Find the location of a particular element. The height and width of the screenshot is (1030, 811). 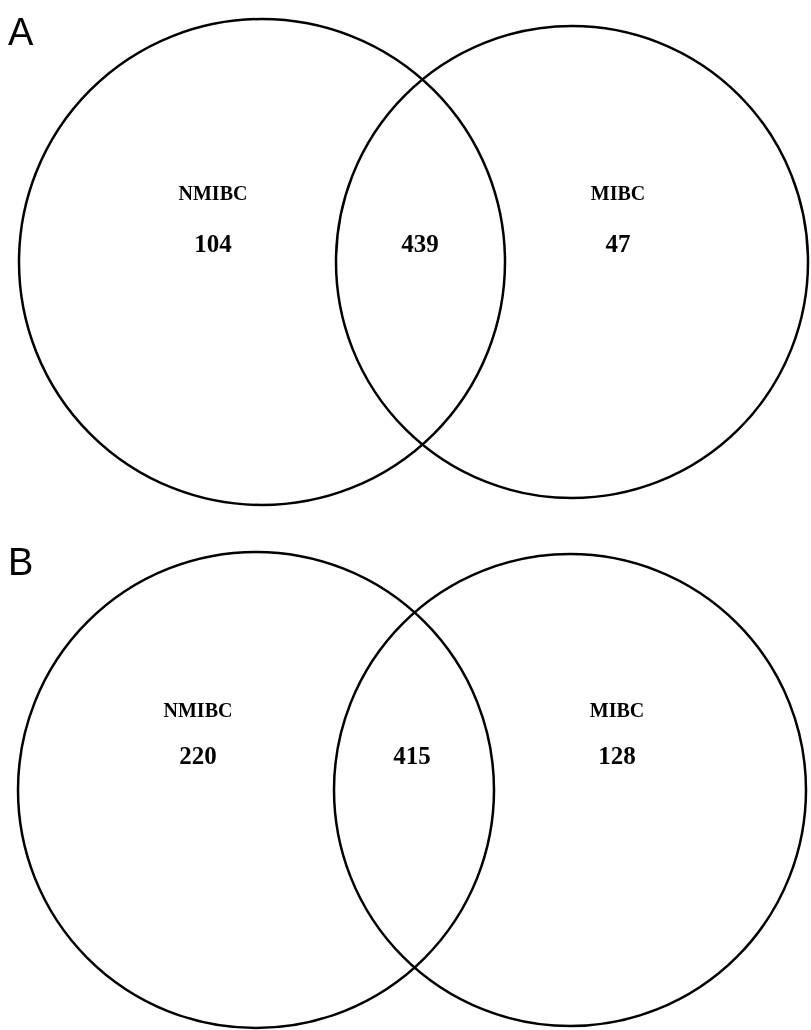

text: B is located at coordinates (21, 562).